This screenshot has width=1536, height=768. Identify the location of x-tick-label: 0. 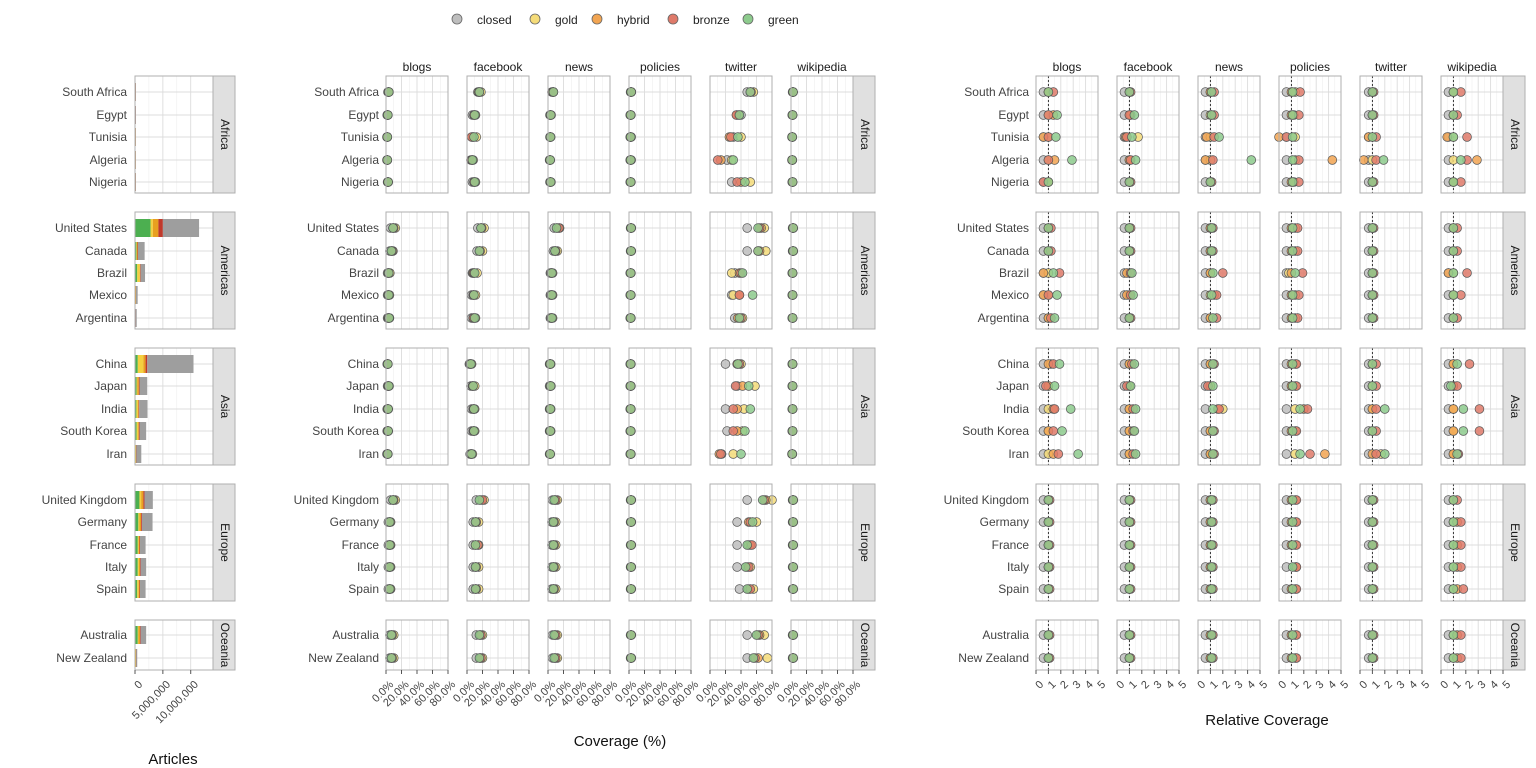
(1282, 685).